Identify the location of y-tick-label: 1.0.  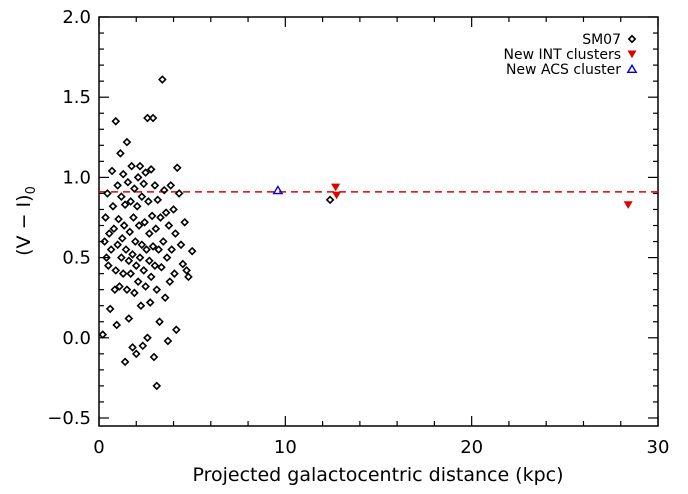
(76, 177).